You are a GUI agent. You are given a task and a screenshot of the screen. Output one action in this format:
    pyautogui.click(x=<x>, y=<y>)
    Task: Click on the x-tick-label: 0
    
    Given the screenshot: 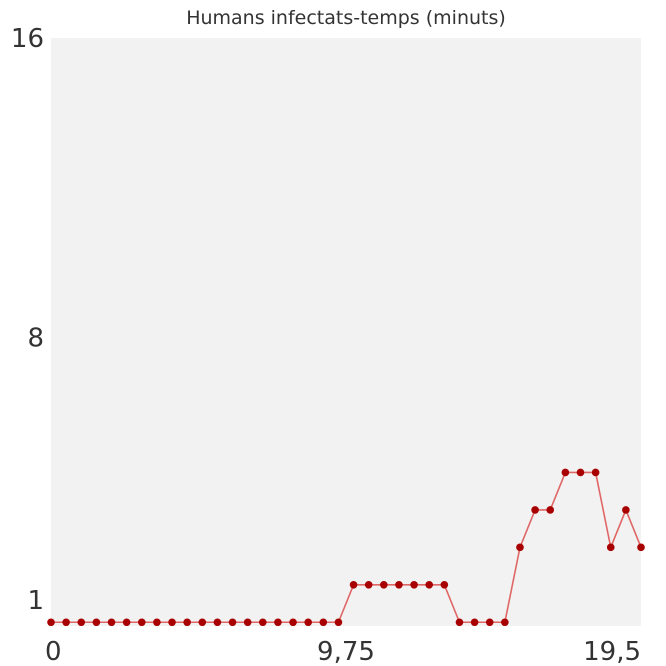 What is the action you would take?
    pyautogui.click(x=53, y=651)
    